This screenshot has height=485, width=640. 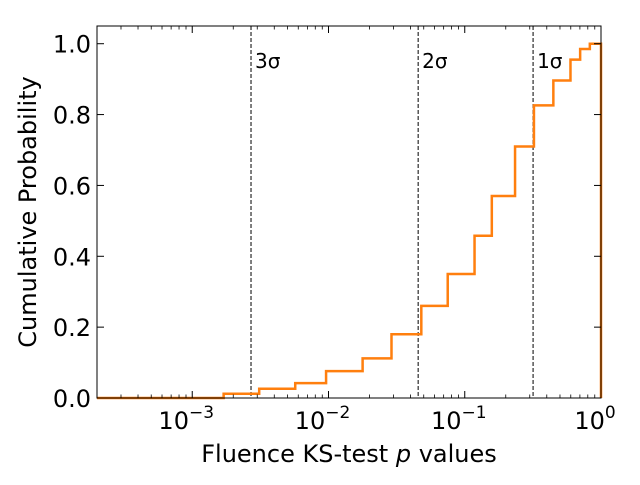 I want to click on y-axis-label: Cumulative Probability, so click(x=28, y=211).